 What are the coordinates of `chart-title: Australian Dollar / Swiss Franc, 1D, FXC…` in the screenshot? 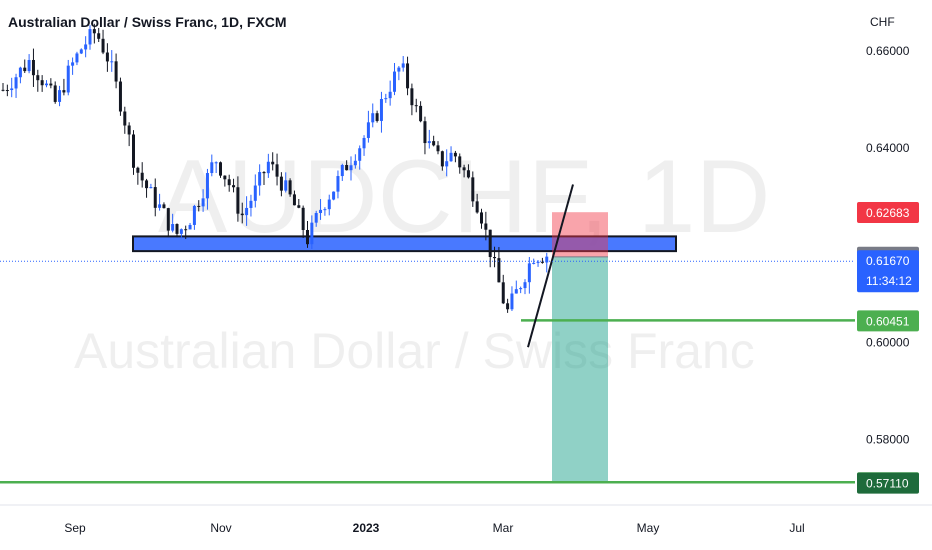 It's located at (147, 22).